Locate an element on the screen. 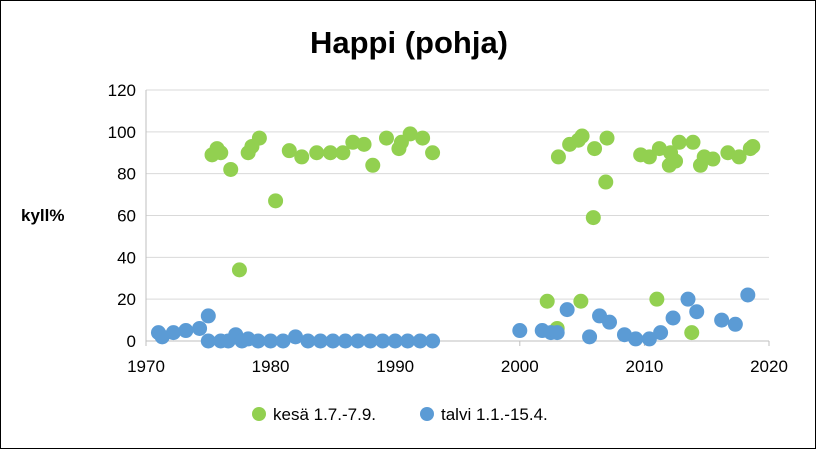  legend-marker-winter is located at coordinates (427, 414).